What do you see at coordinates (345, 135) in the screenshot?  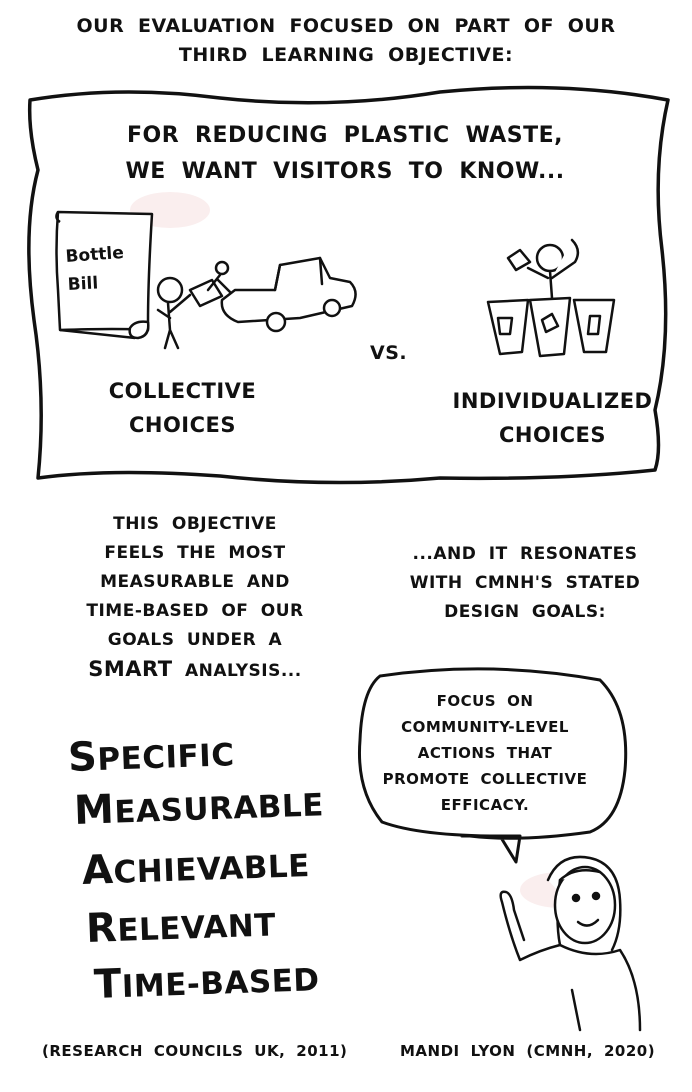 I see `frame-title-line-1: For reducing plastic waste,` at bounding box center [345, 135].